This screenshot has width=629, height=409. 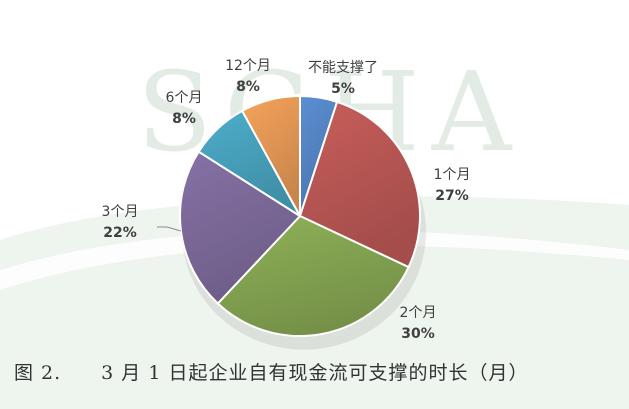 What do you see at coordinates (184, 98) in the screenshot?
I see `slice-name: 6个月` at bounding box center [184, 98].